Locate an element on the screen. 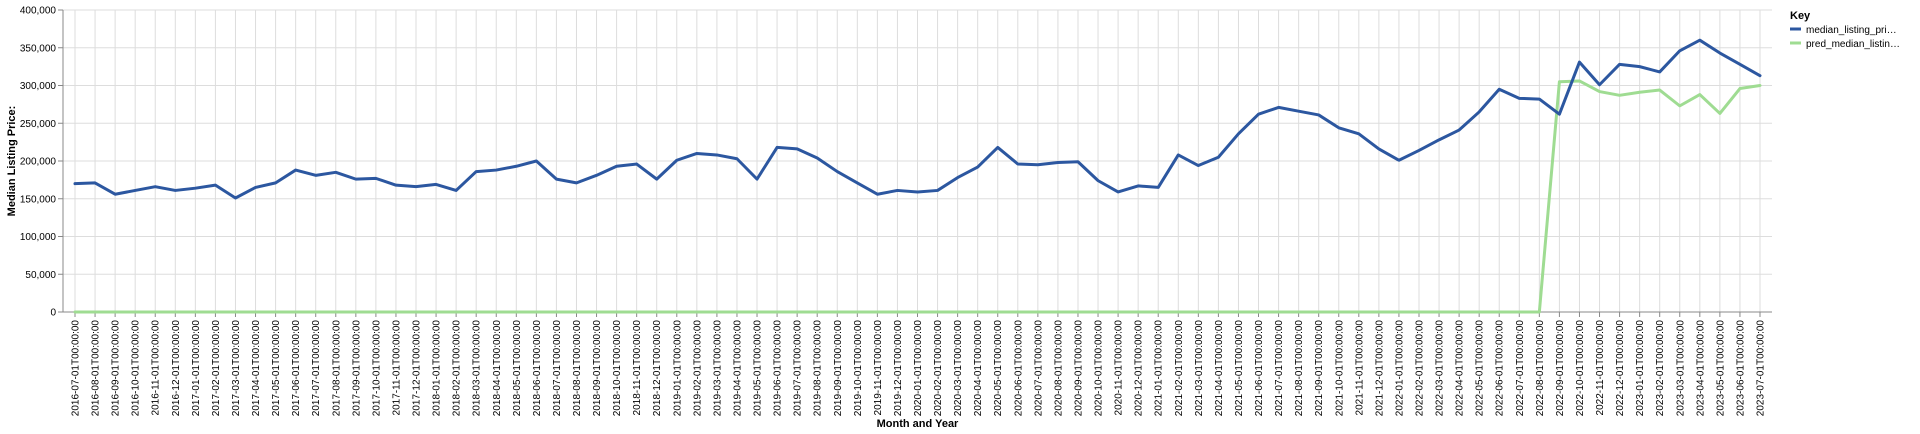 This screenshot has height=434, width=1920. x-tick-label: 2019-07-01T00:00:00 is located at coordinates (798, 368).